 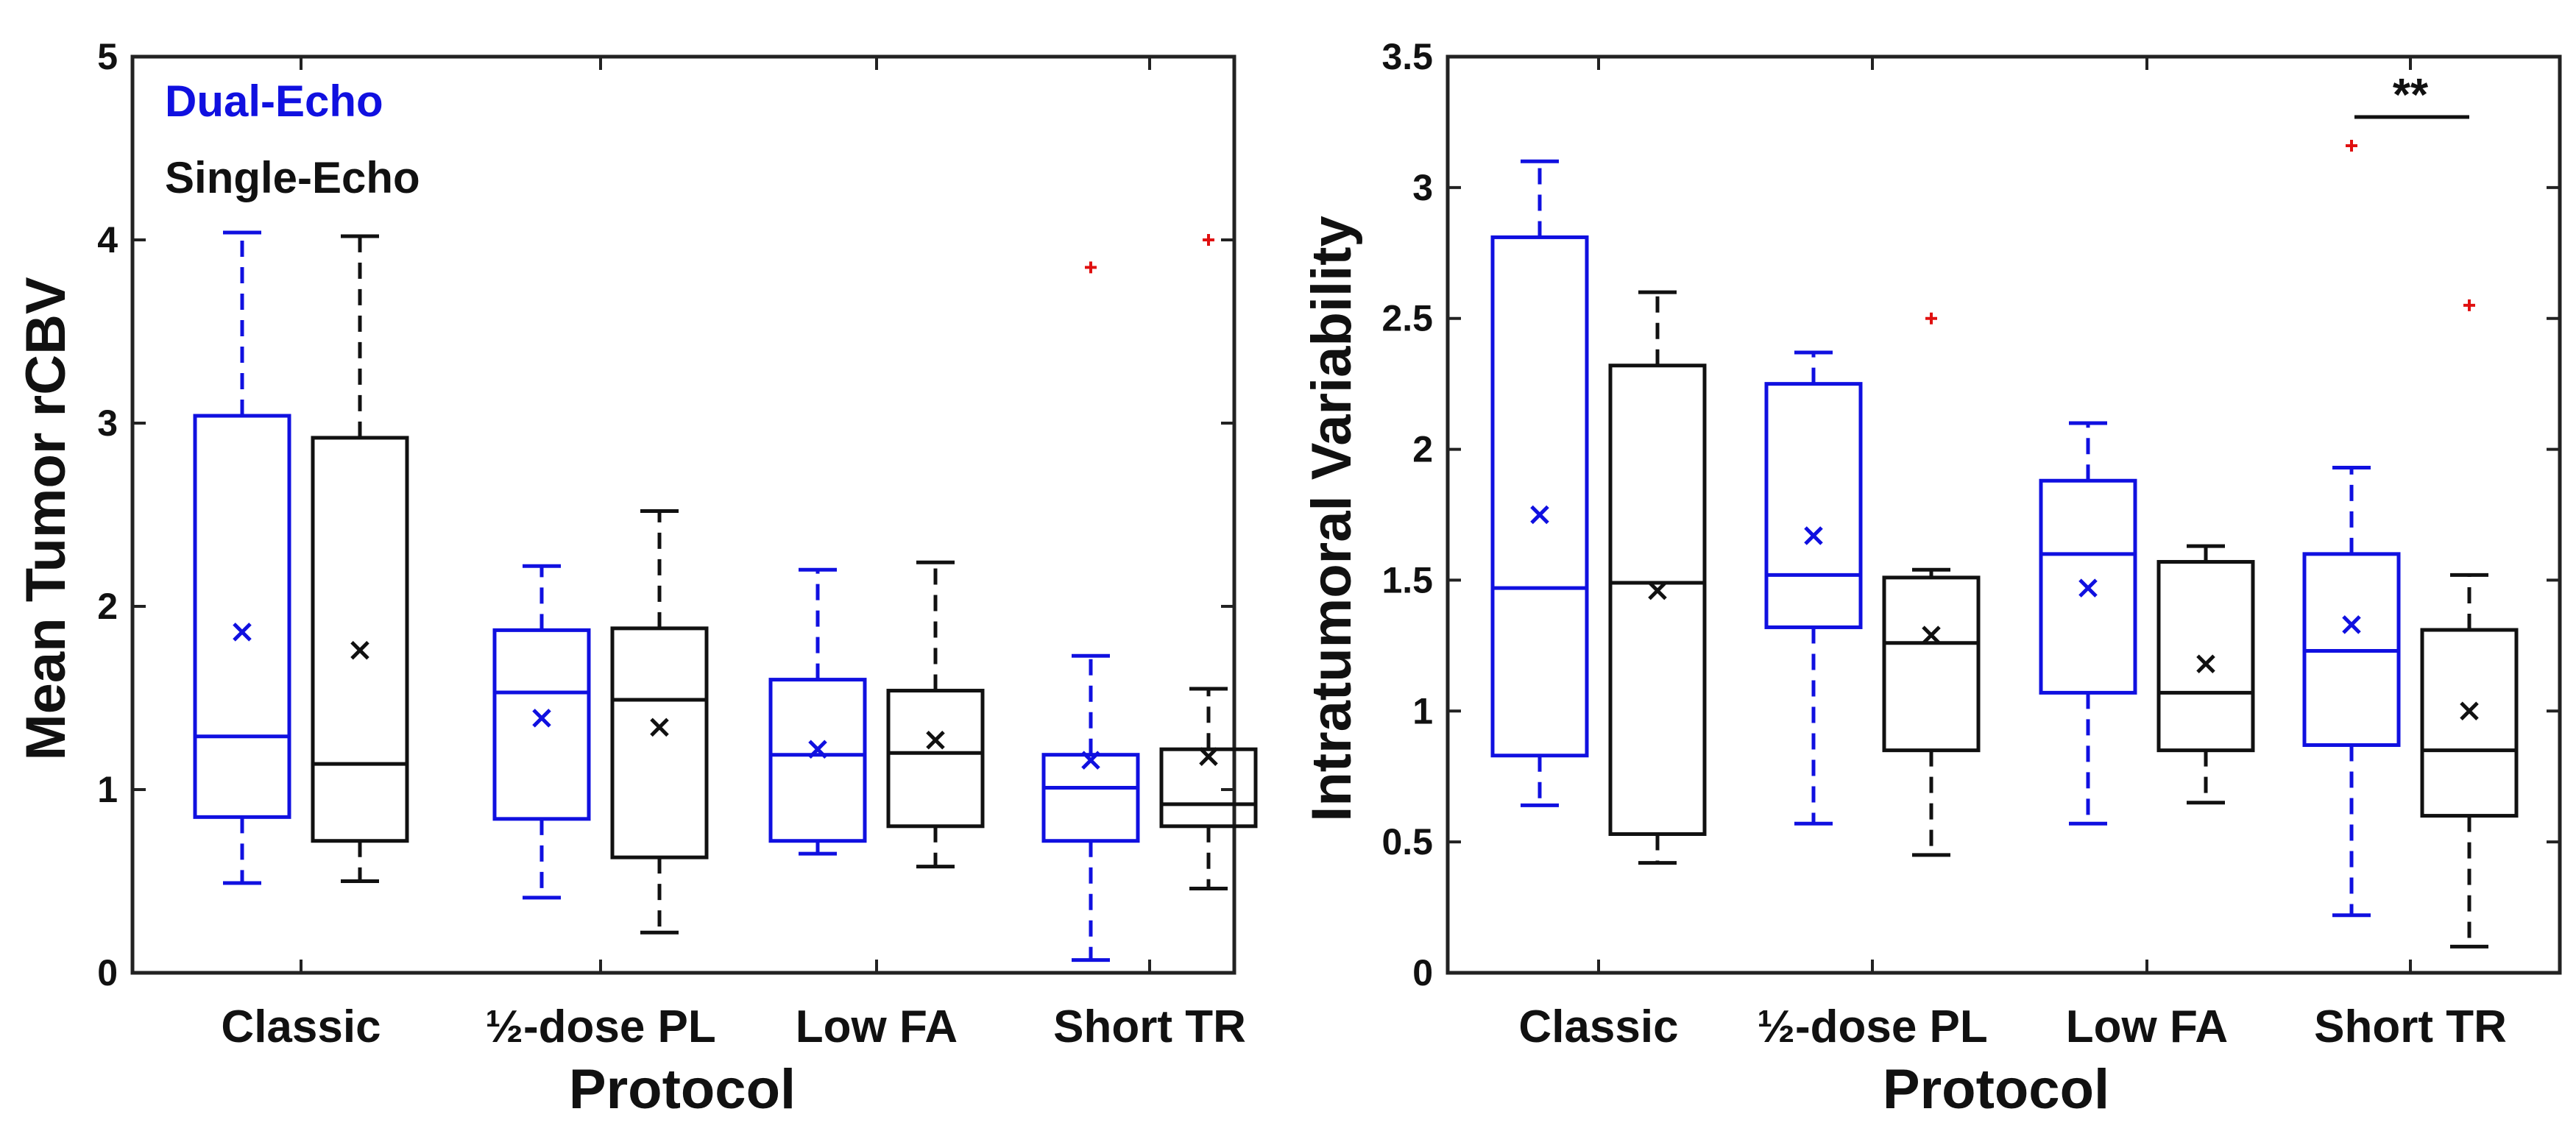 I want to click on y-tick-label: 0.5, so click(x=1407, y=841).